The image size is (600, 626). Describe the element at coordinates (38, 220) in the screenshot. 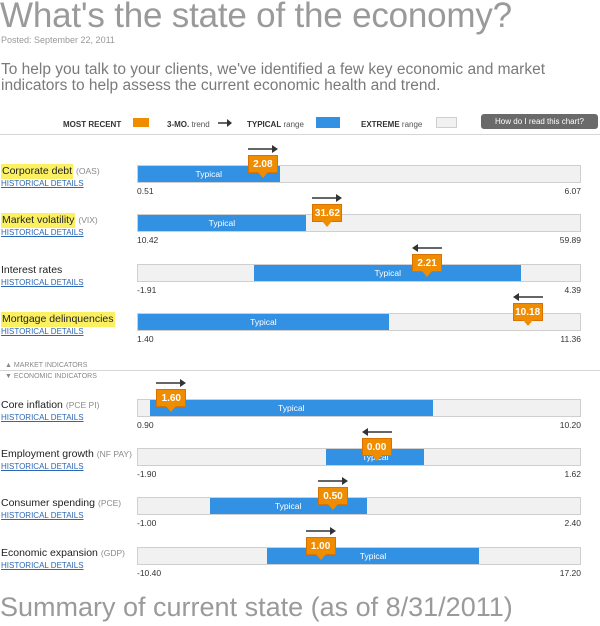

I see `indicator-label: Market volatility` at that location.